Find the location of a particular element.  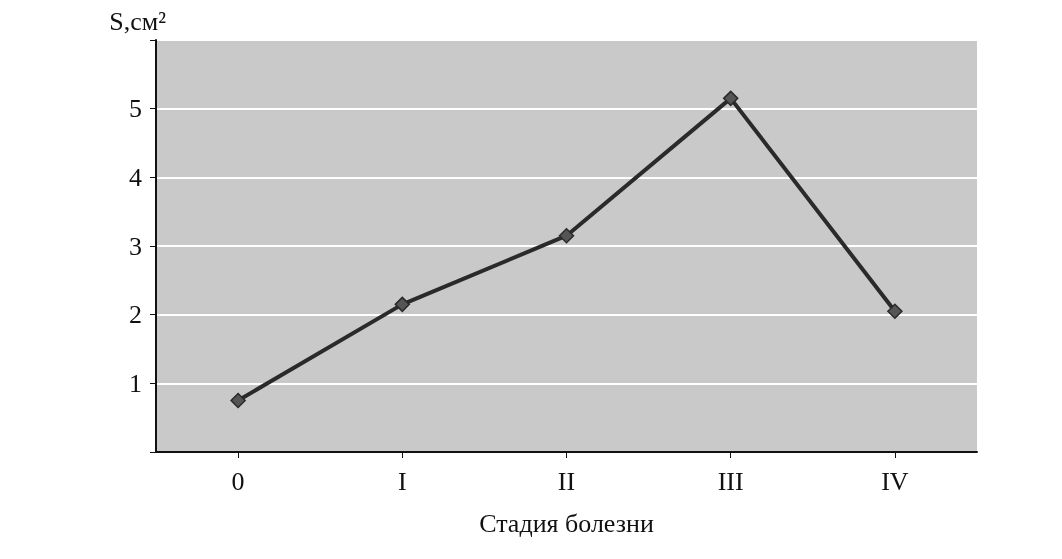

x-tick-label: IV is located at coordinates (895, 481).